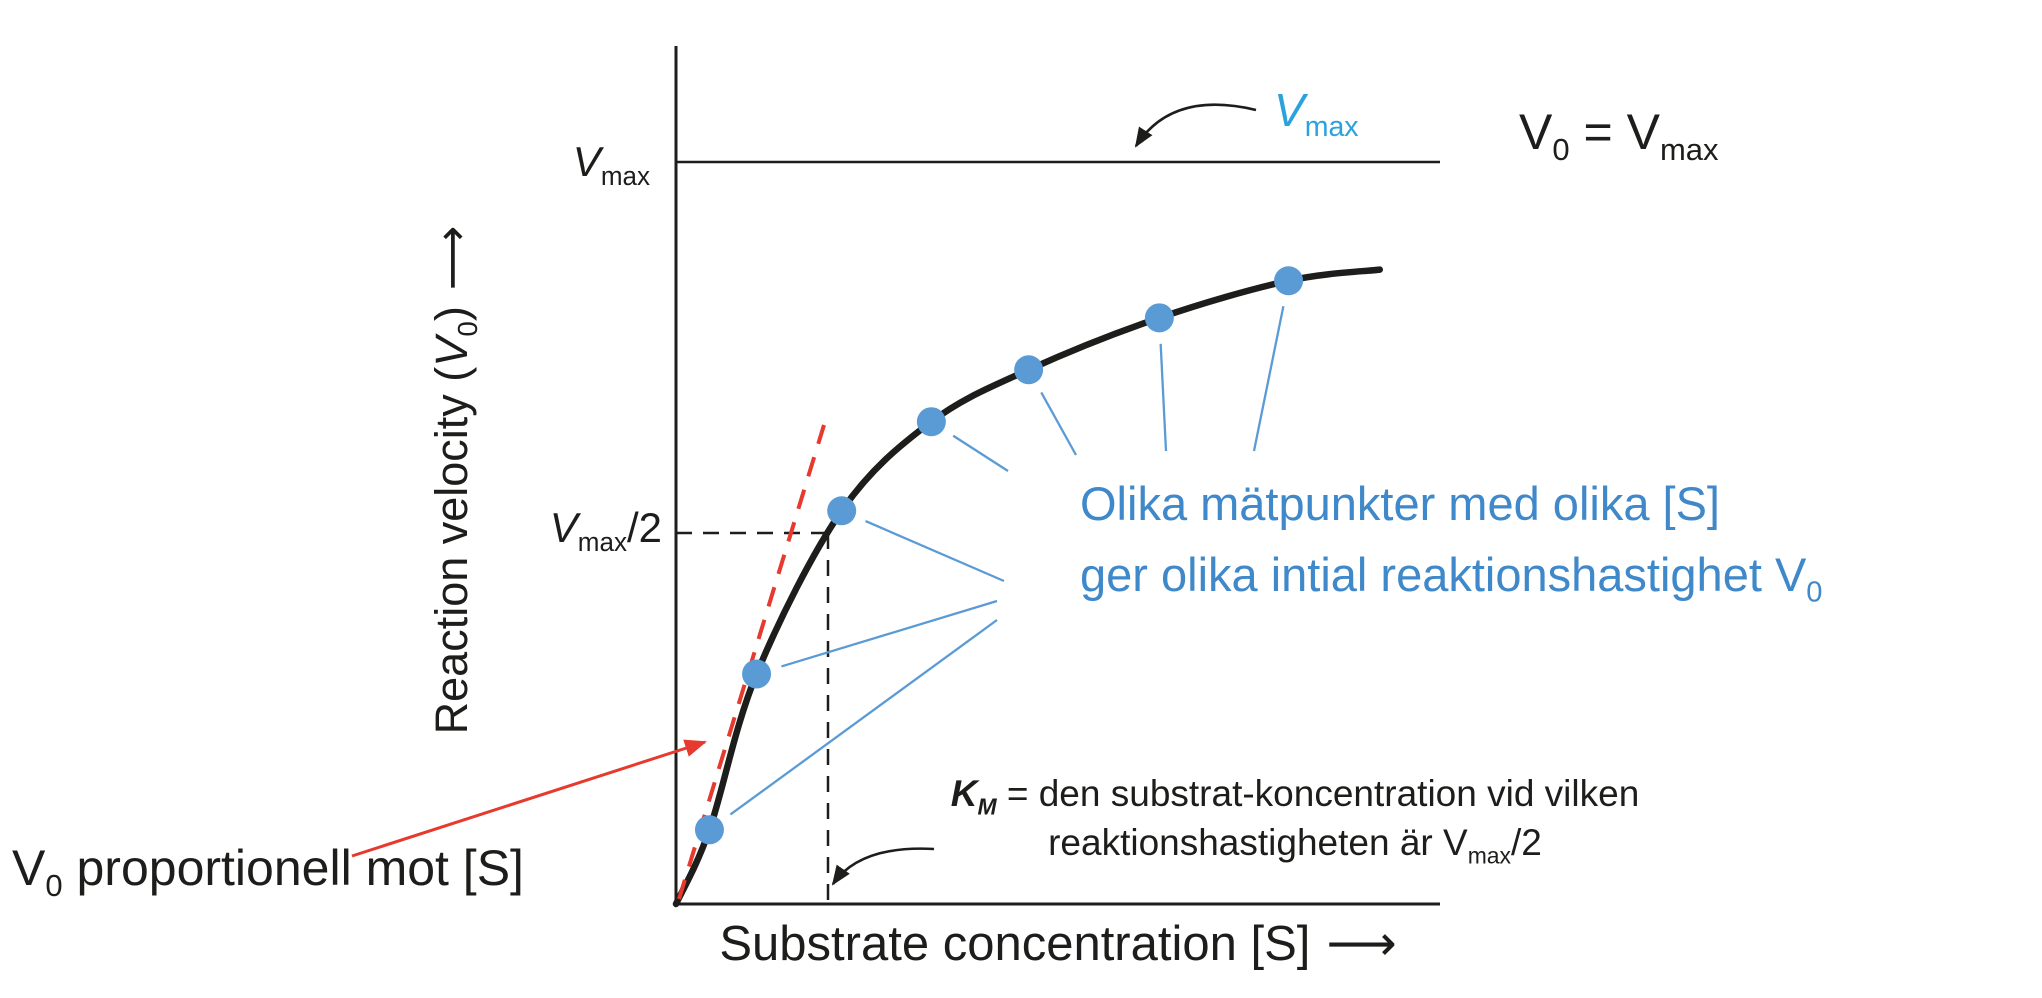  What do you see at coordinates (987, 806) in the screenshot?
I see `km-symbol-sub: M` at bounding box center [987, 806].